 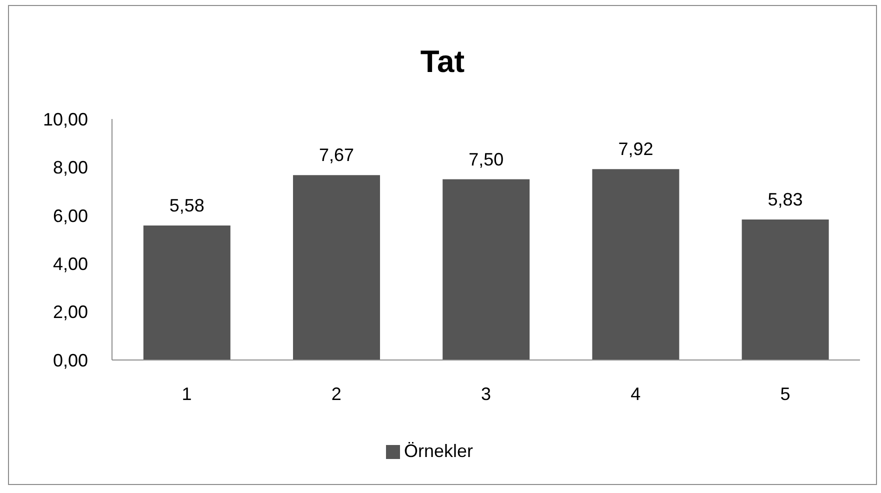 I want to click on y-tick-label: 2,00, so click(x=70, y=312).